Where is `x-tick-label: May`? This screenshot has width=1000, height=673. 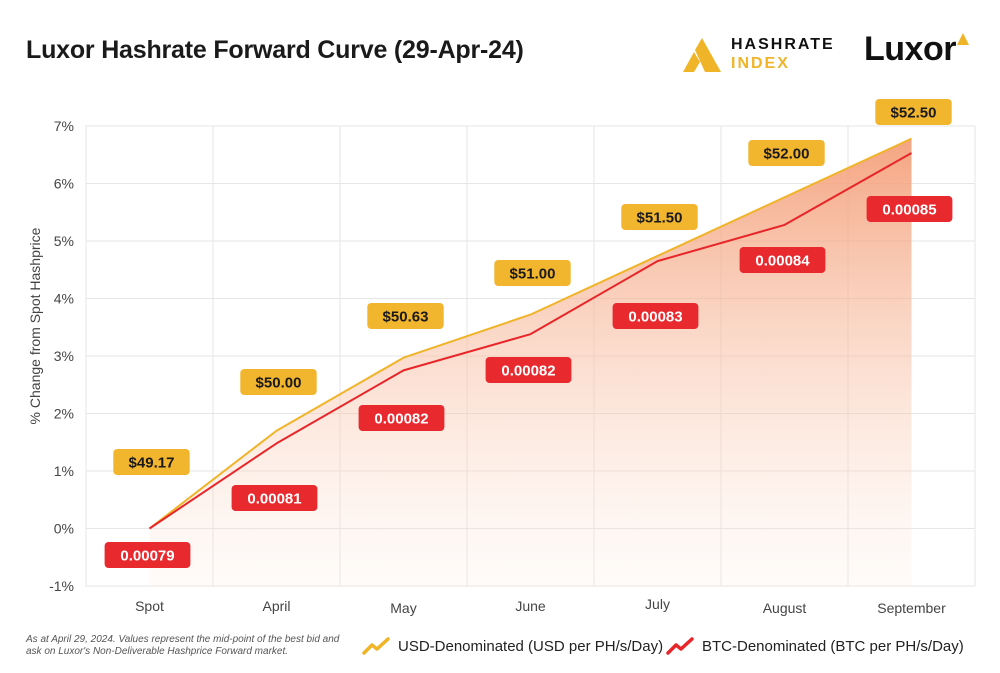
x-tick-label: May is located at coordinates (403, 608).